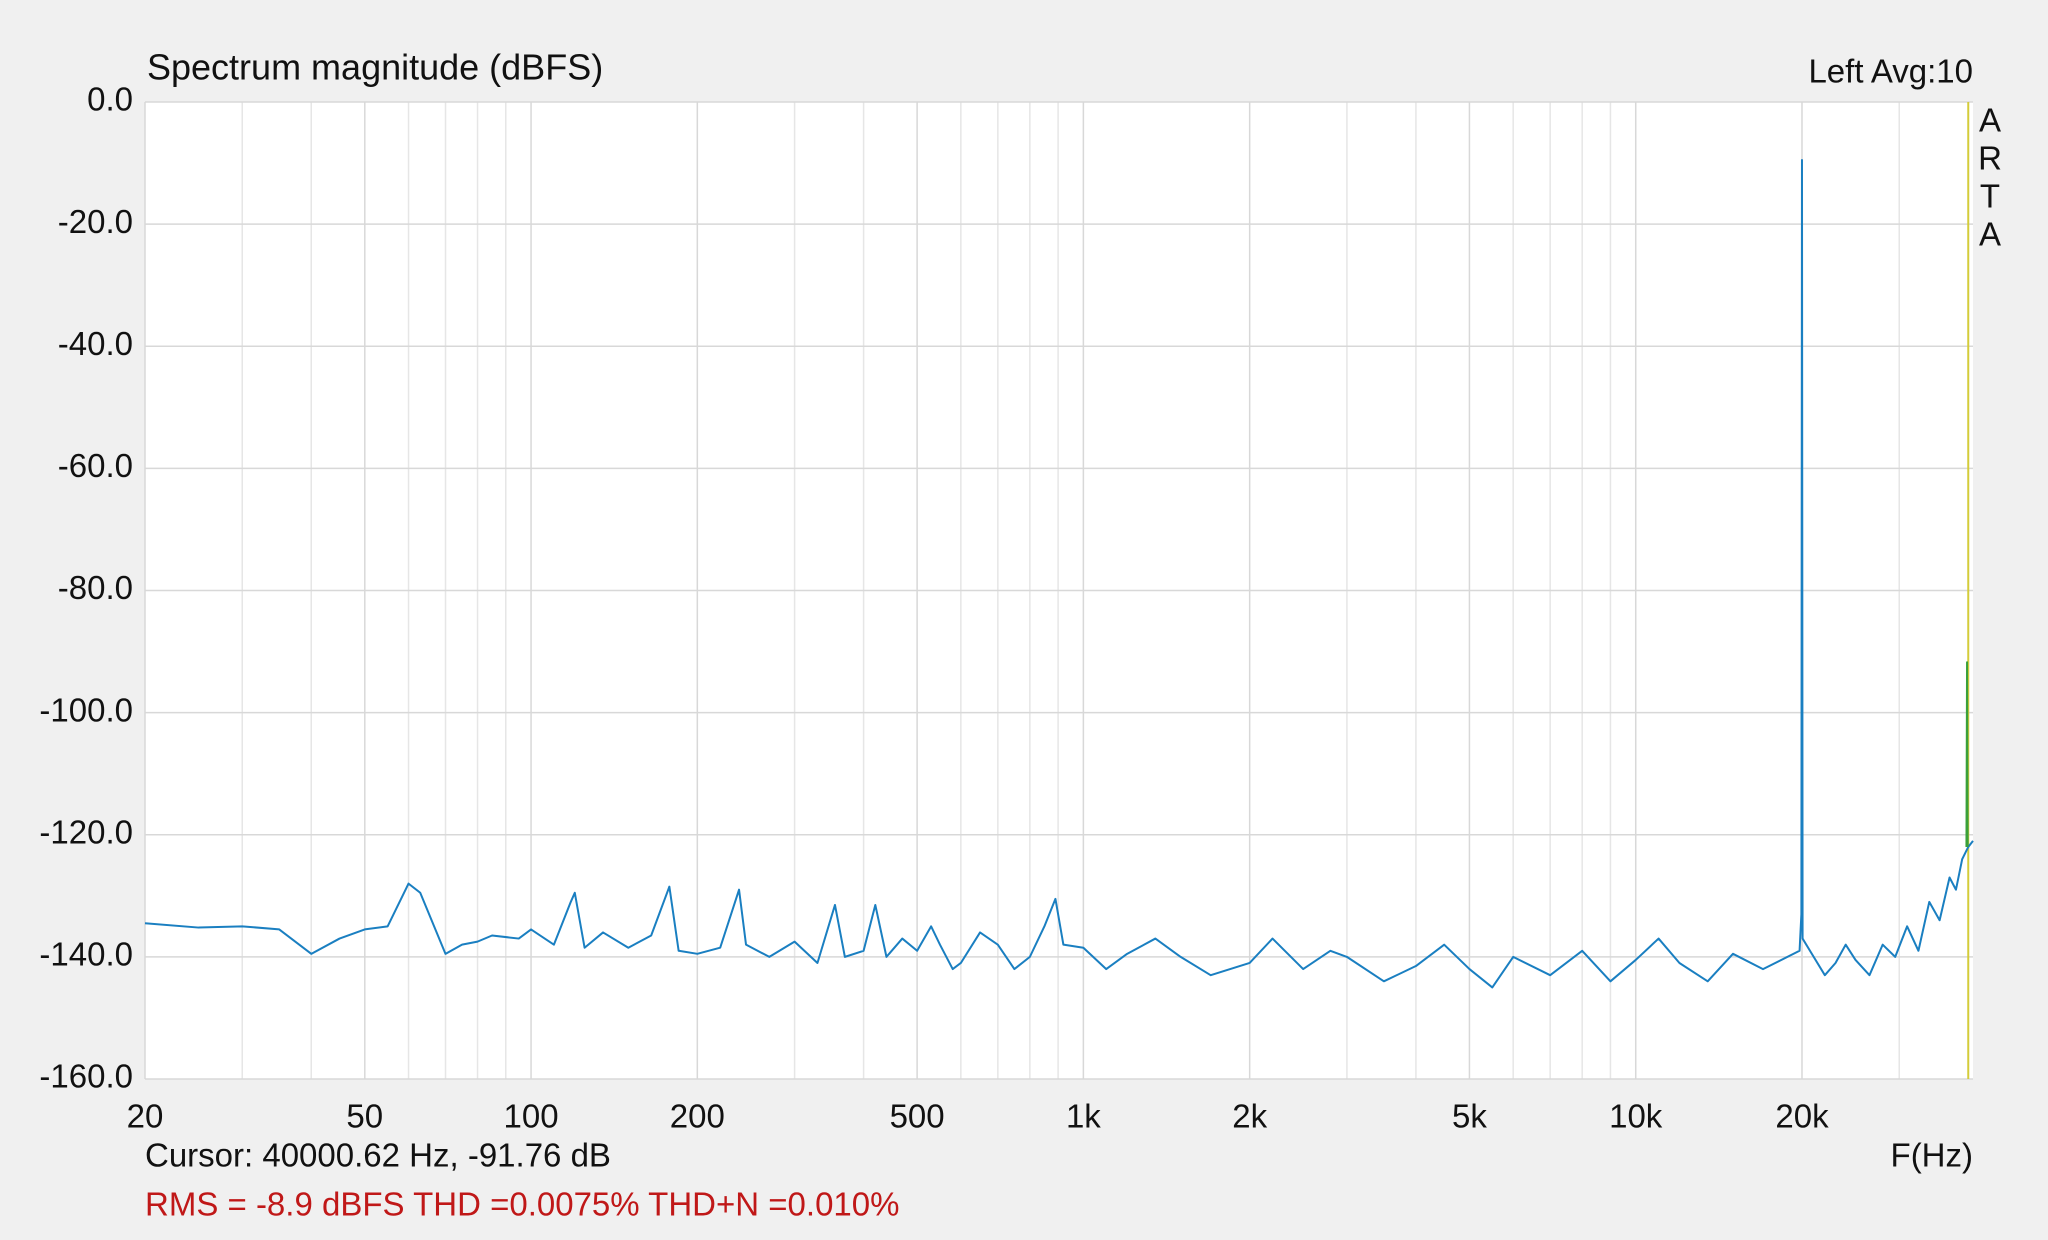 The height and width of the screenshot is (1240, 2048). What do you see at coordinates (531, 1116) in the screenshot?
I see `x-tick-label: 100` at bounding box center [531, 1116].